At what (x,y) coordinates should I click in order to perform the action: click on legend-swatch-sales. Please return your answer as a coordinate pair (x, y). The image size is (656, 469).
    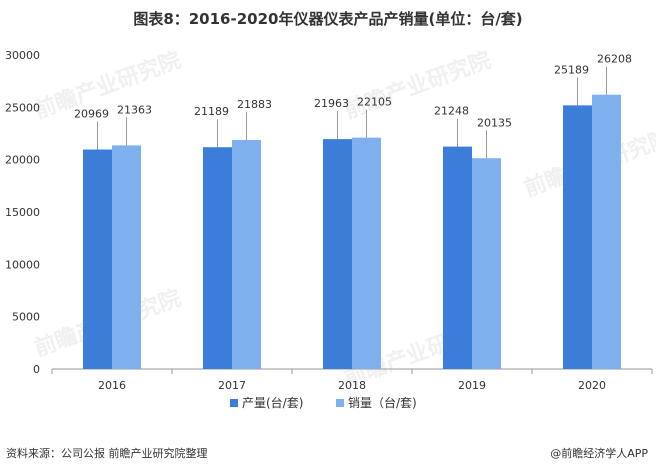
    Looking at the image, I should click on (340, 403).